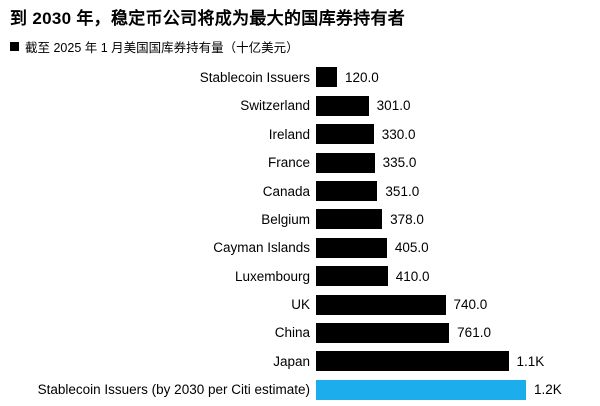 The image size is (600, 406). What do you see at coordinates (530, 361) in the screenshot?
I see `value-label: 1.1K` at bounding box center [530, 361].